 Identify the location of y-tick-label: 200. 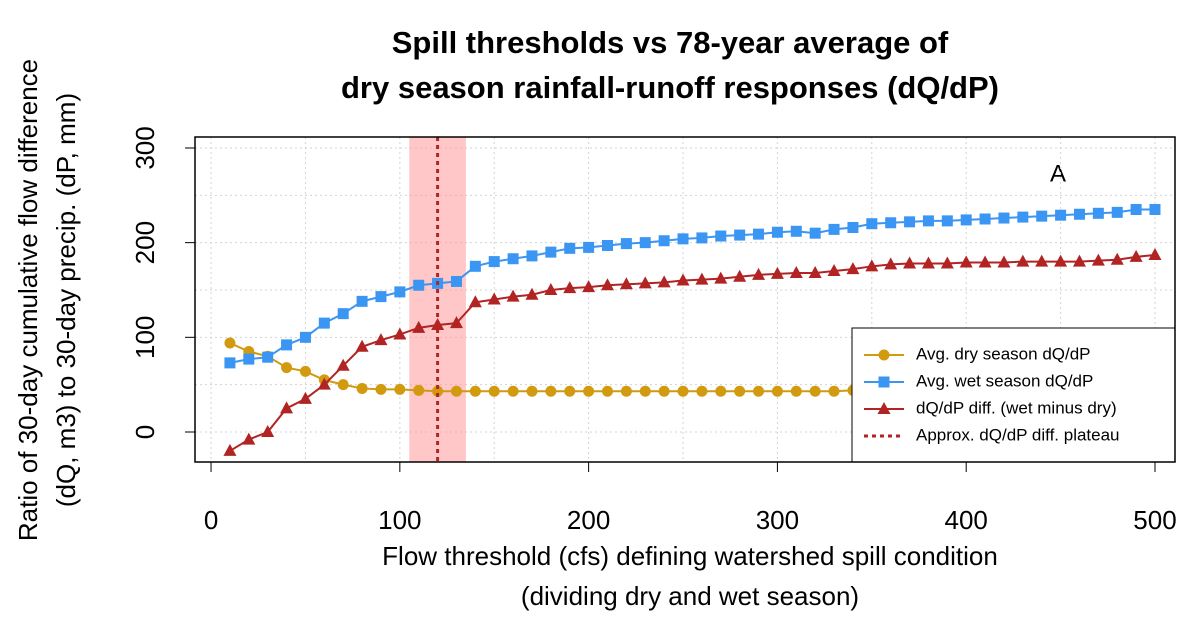
(145, 242).